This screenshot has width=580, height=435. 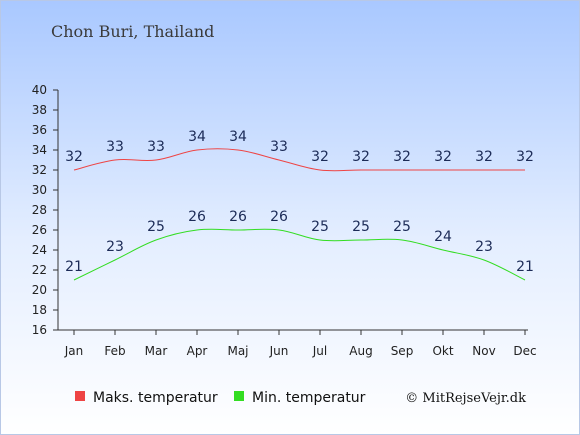 I want to click on y-tick-label: 34, so click(x=39, y=150).